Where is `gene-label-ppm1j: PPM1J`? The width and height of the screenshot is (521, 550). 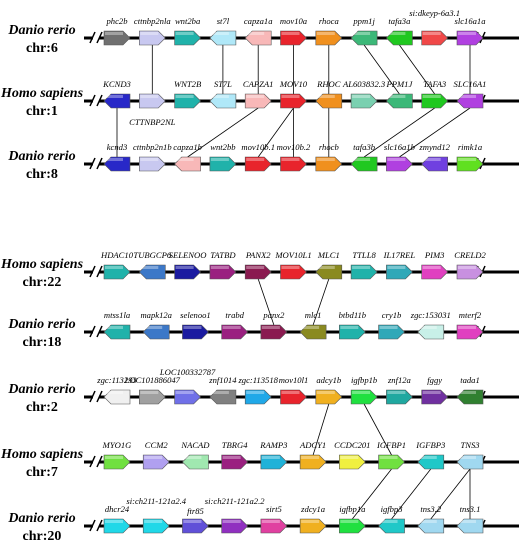
gene-label-ppm1j: PPM1J is located at coordinates (400, 84).